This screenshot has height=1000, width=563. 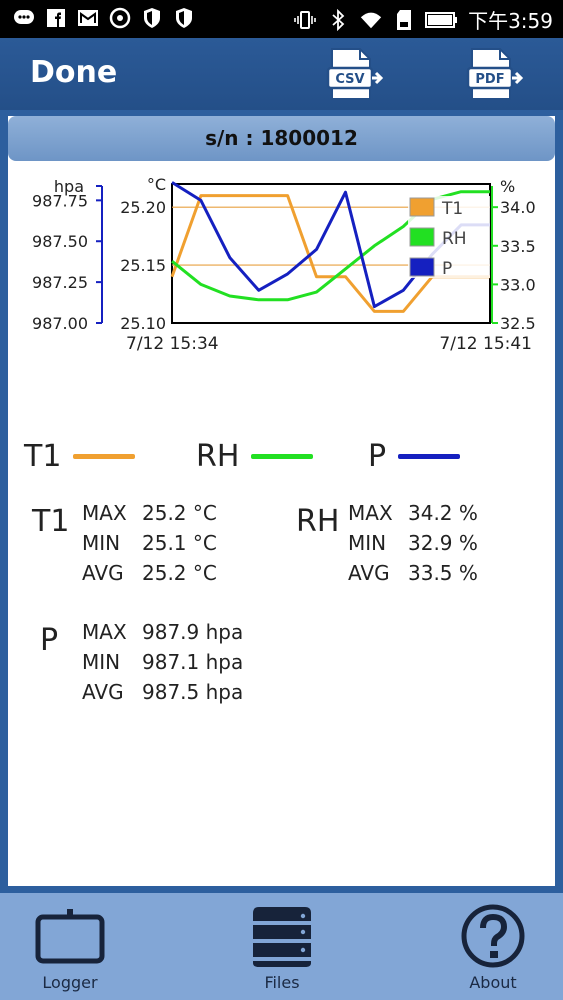 I want to click on clock: 下午3:59, so click(x=510, y=21).